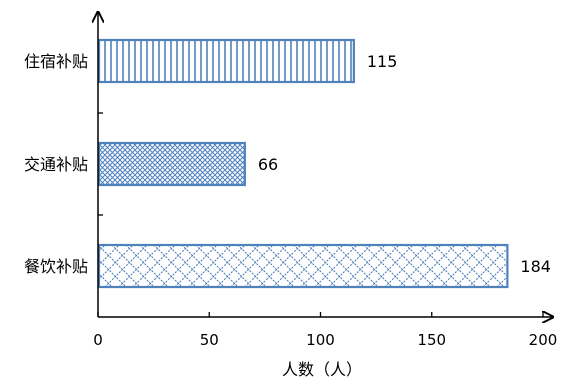 This screenshot has height=385, width=565. What do you see at coordinates (56, 164) in the screenshot?
I see `category-label-2: 交通补贴` at bounding box center [56, 164].